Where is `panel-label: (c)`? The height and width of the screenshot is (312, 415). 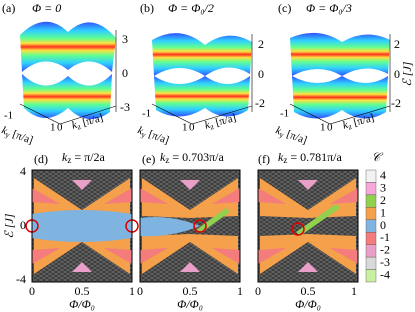 panel-label: (c) is located at coordinates (284, 8).